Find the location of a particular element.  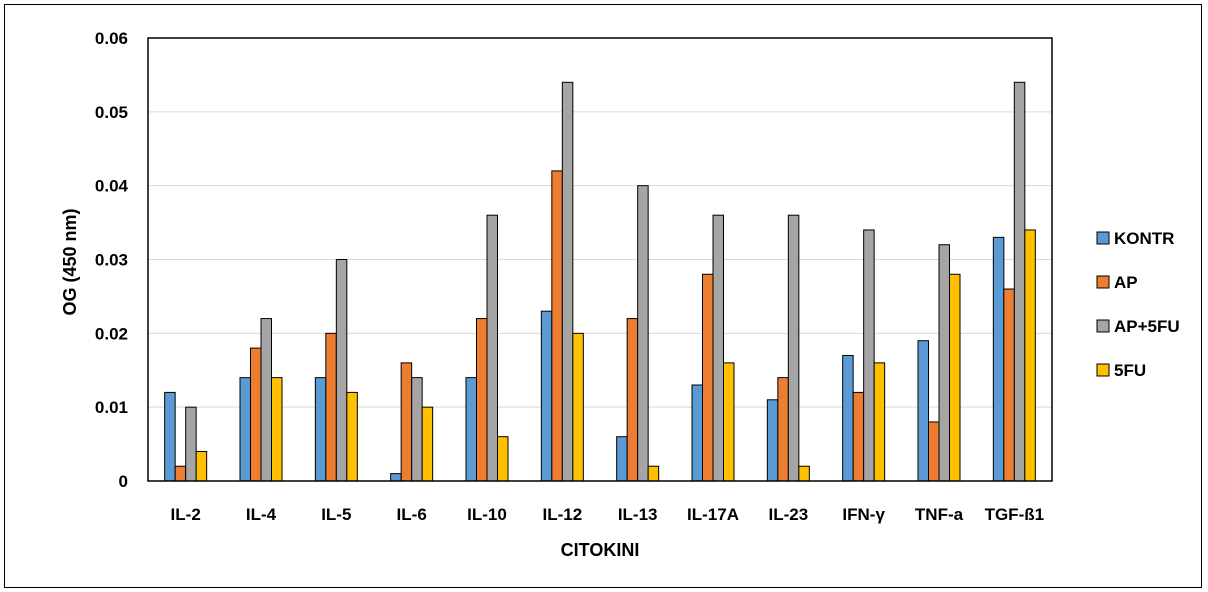

bar-kontr-ifn- is located at coordinates (848, 418).